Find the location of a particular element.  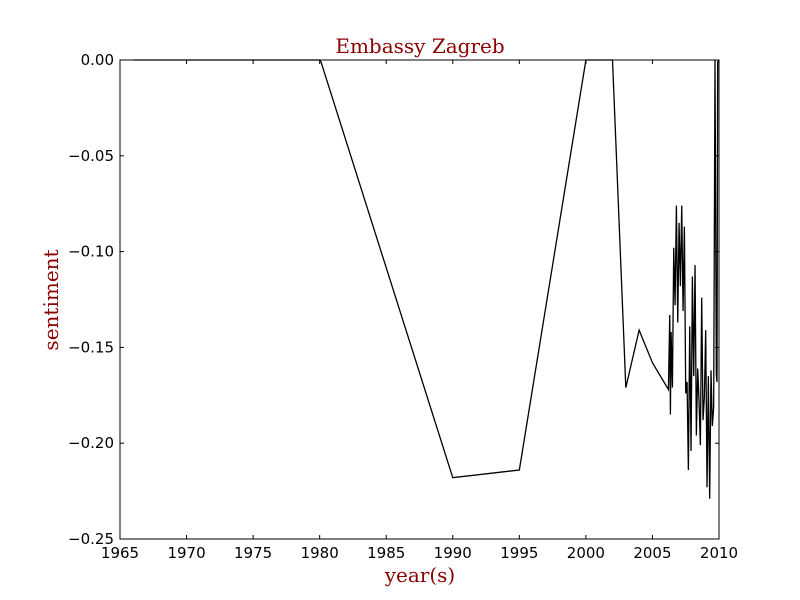

x-tick-label: 2000 is located at coordinates (586, 553).